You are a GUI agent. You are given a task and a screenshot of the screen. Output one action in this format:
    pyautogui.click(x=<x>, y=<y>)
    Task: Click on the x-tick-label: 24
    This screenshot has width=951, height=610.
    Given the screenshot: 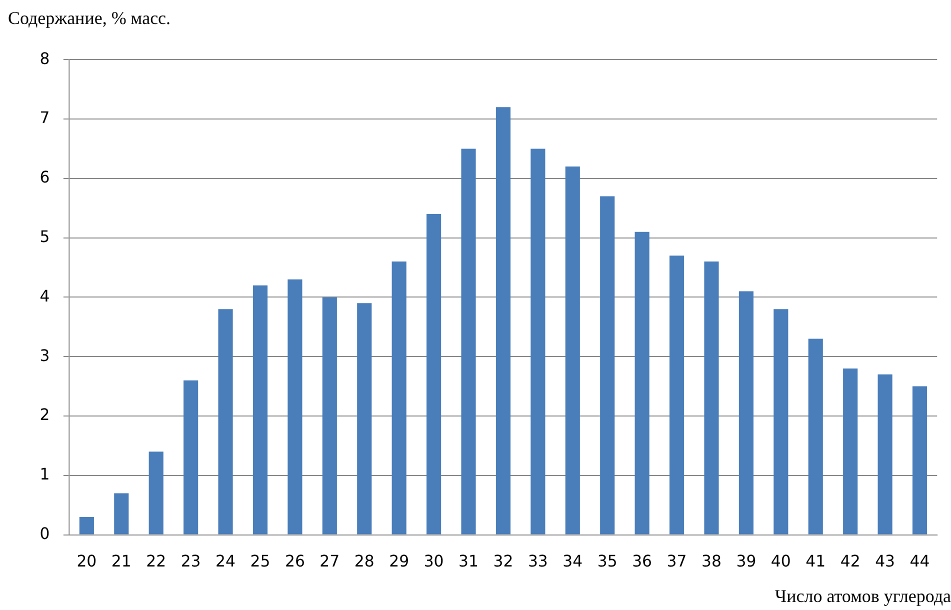 What is the action you would take?
    pyautogui.click(x=226, y=561)
    